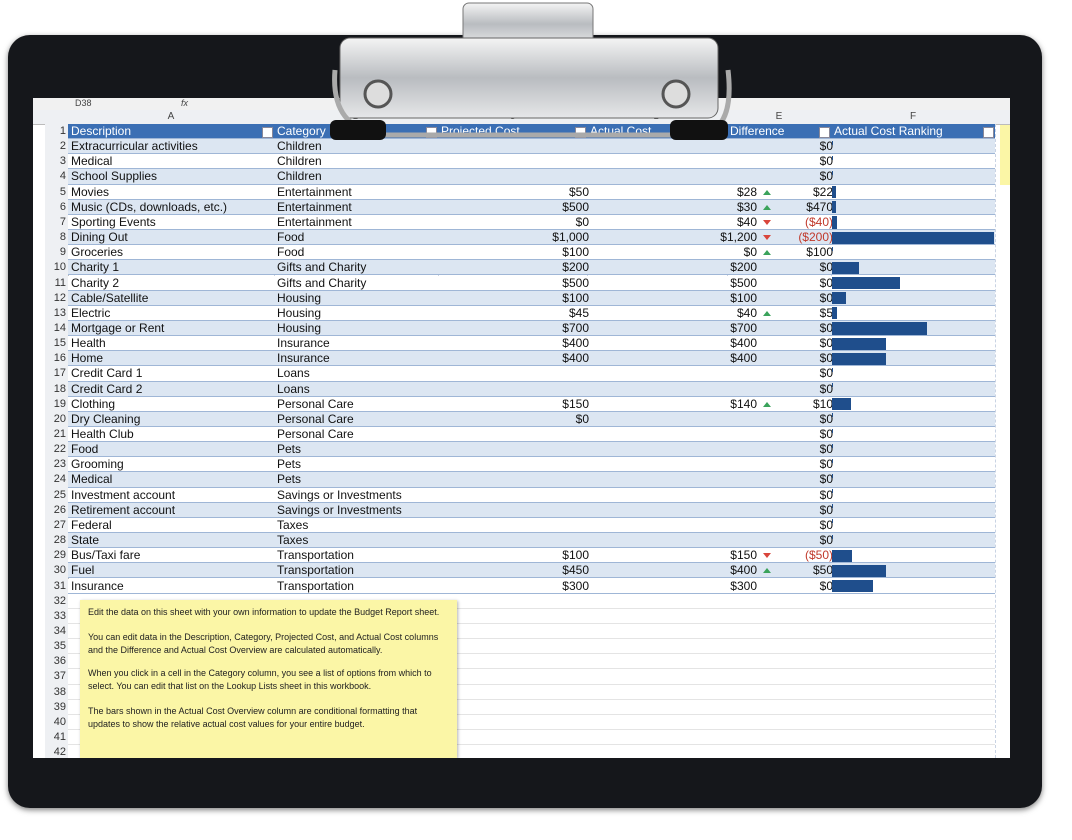  Describe the element at coordinates (85, 449) in the screenshot. I see `description-cell: Food` at that location.